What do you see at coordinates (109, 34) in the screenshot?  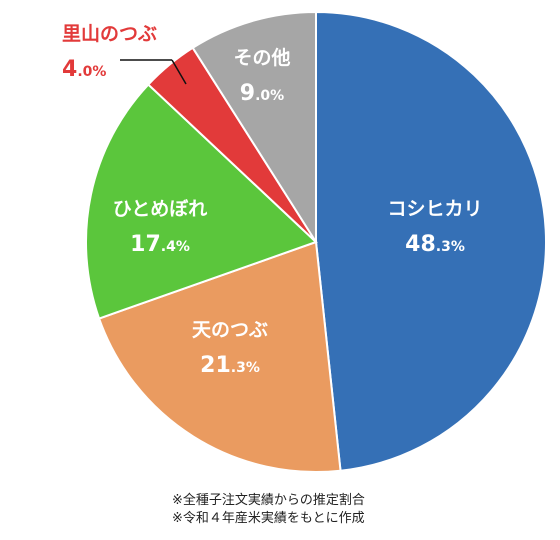 I see `label-name-3: 里山のつぶ` at bounding box center [109, 34].